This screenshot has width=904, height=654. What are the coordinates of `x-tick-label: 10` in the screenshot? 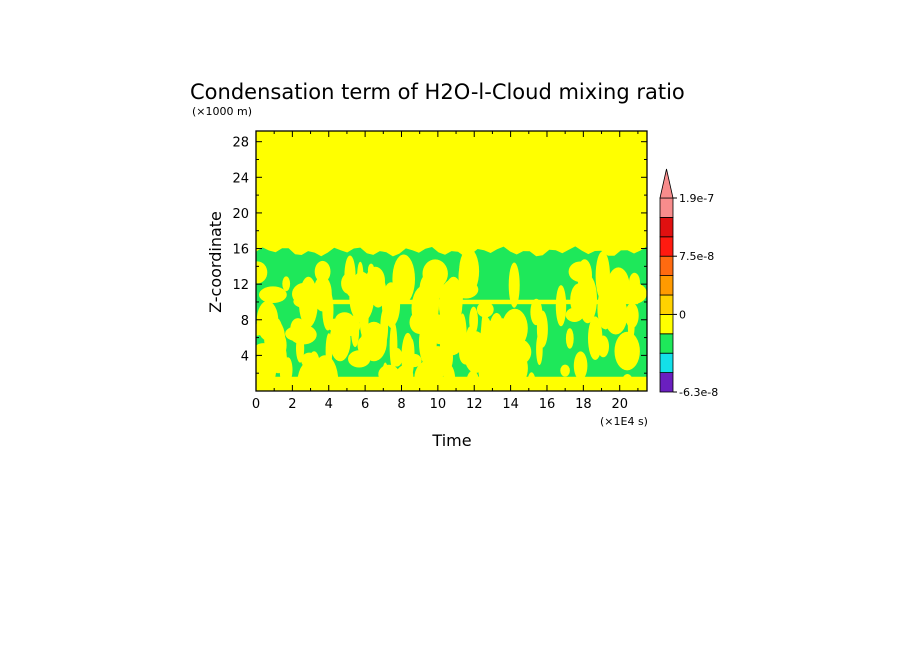 It's located at (438, 404).